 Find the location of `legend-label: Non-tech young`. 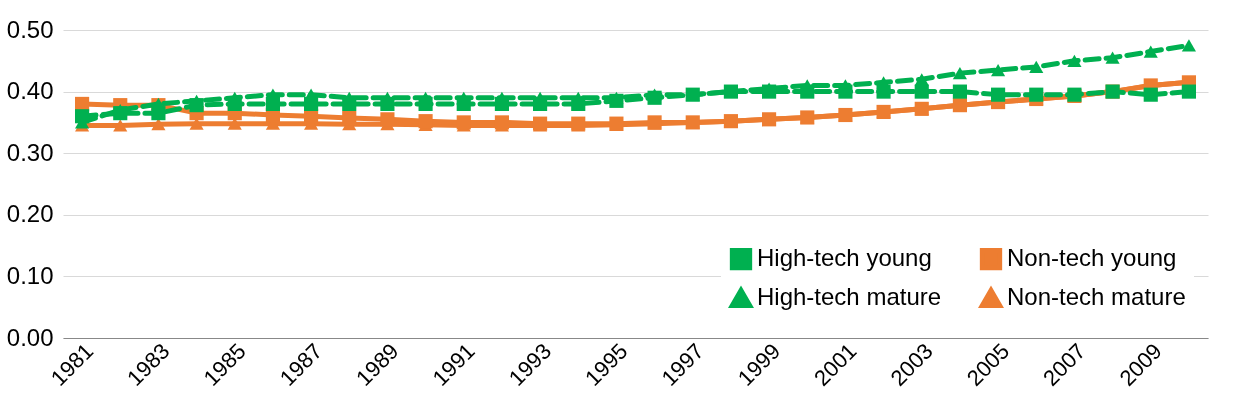

legend-label: Non-tech young is located at coordinates (1092, 258).